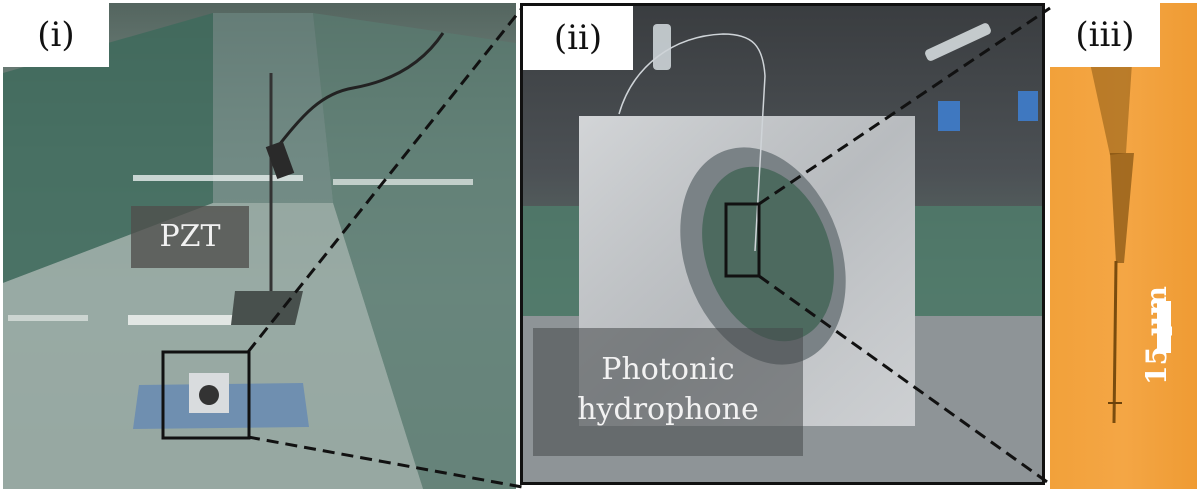 Image resolution: width=1200 pixels, height=494 pixels. What do you see at coordinates (1164, 327) in the screenshot?
I see `scale-bar` at bounding box center [1164, 327].